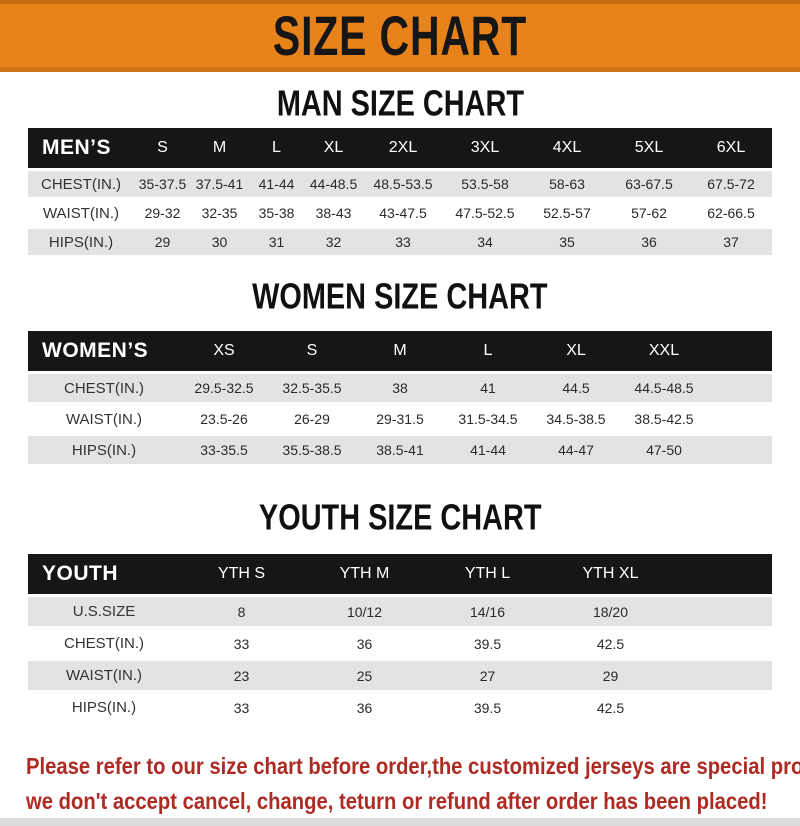  I want to click on size-cell: 34, so click(485, 242).